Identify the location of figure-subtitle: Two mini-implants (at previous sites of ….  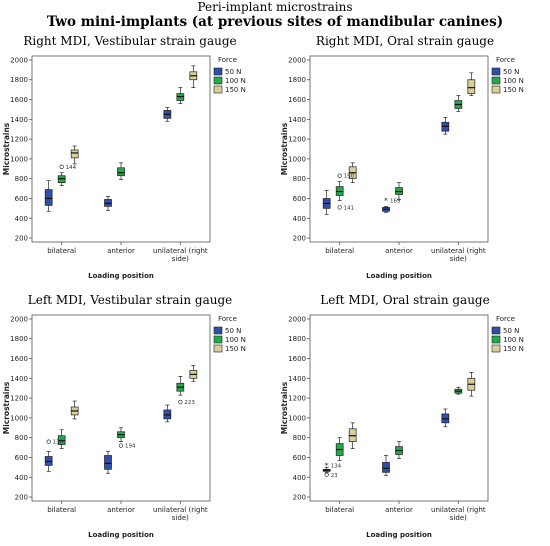
(275, 22).